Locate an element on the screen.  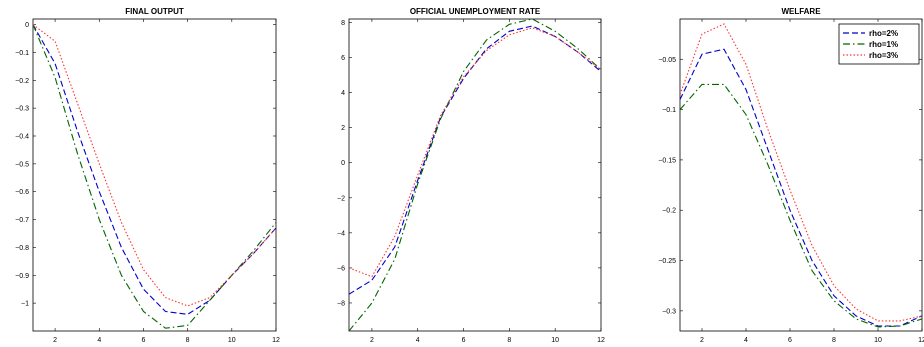
legend: rho=2% rho=1% rho=3% is located at coordinates (879, 44).